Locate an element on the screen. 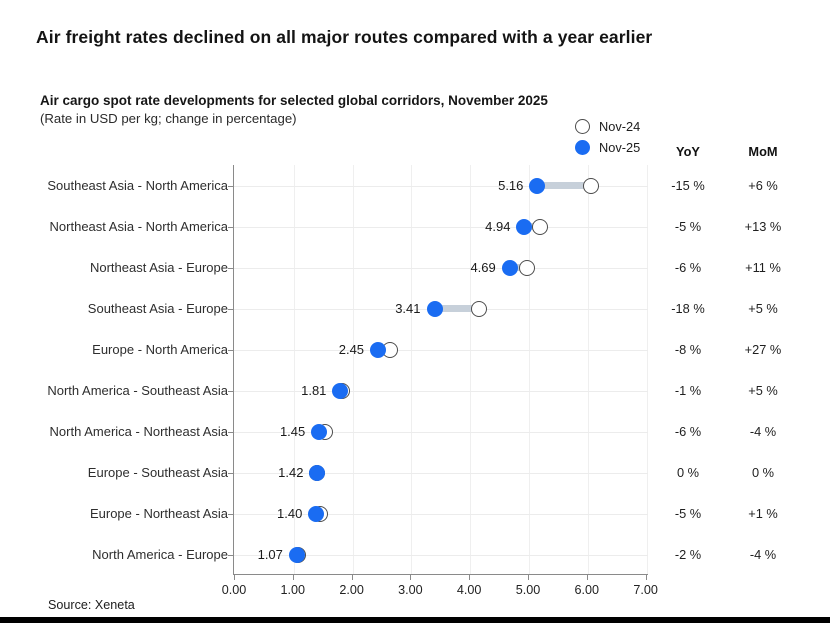 This screenshot has width=830, height=623. route-label: Southeast Asia - North America is located at coordinates (137, 185).